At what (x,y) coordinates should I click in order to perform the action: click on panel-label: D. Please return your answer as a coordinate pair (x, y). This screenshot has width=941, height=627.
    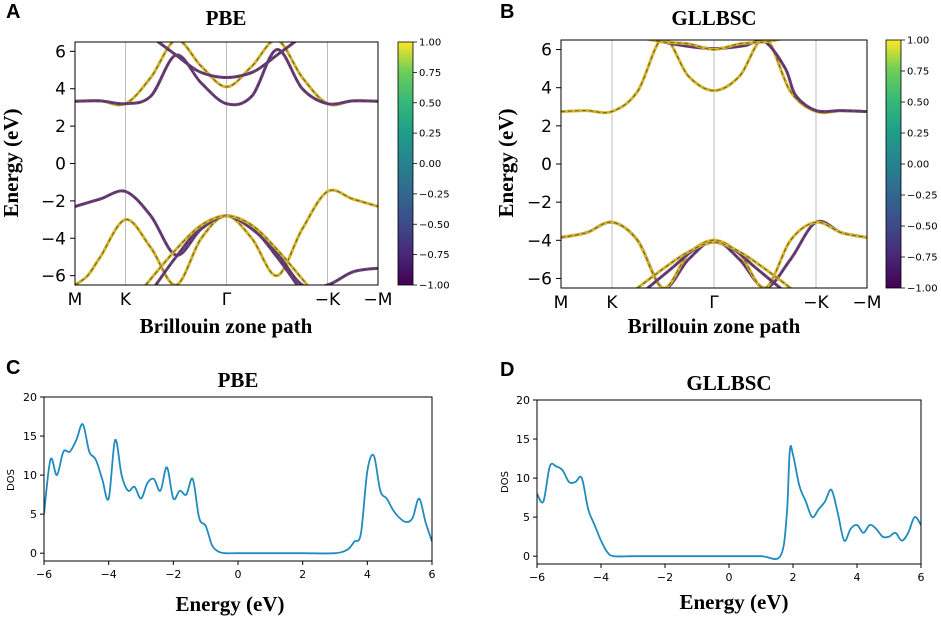
    Looking at the image, I should click on (507, 370).